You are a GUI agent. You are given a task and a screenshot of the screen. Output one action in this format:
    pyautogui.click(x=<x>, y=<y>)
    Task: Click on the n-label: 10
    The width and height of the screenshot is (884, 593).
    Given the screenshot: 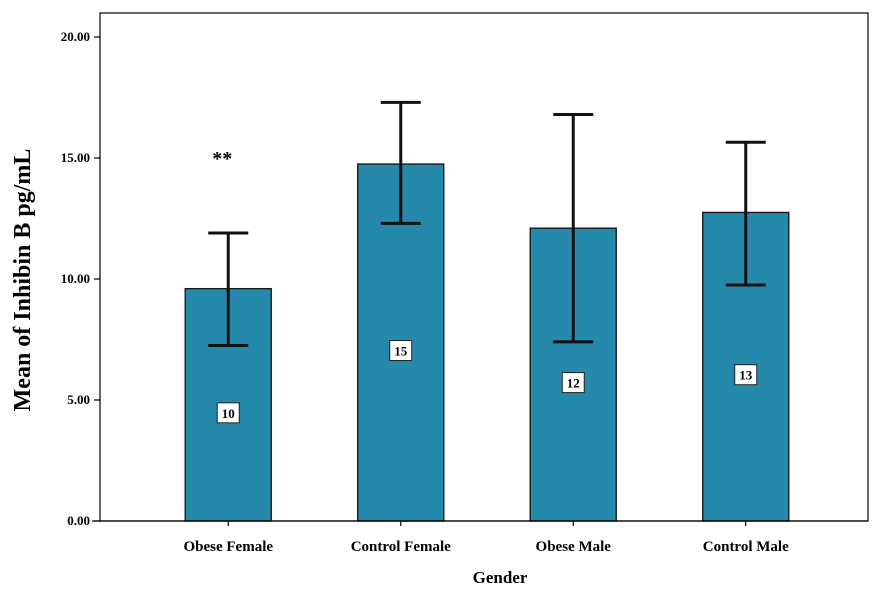 What is the action you would take?
    pyautogui.click(x=228, y=413)
    